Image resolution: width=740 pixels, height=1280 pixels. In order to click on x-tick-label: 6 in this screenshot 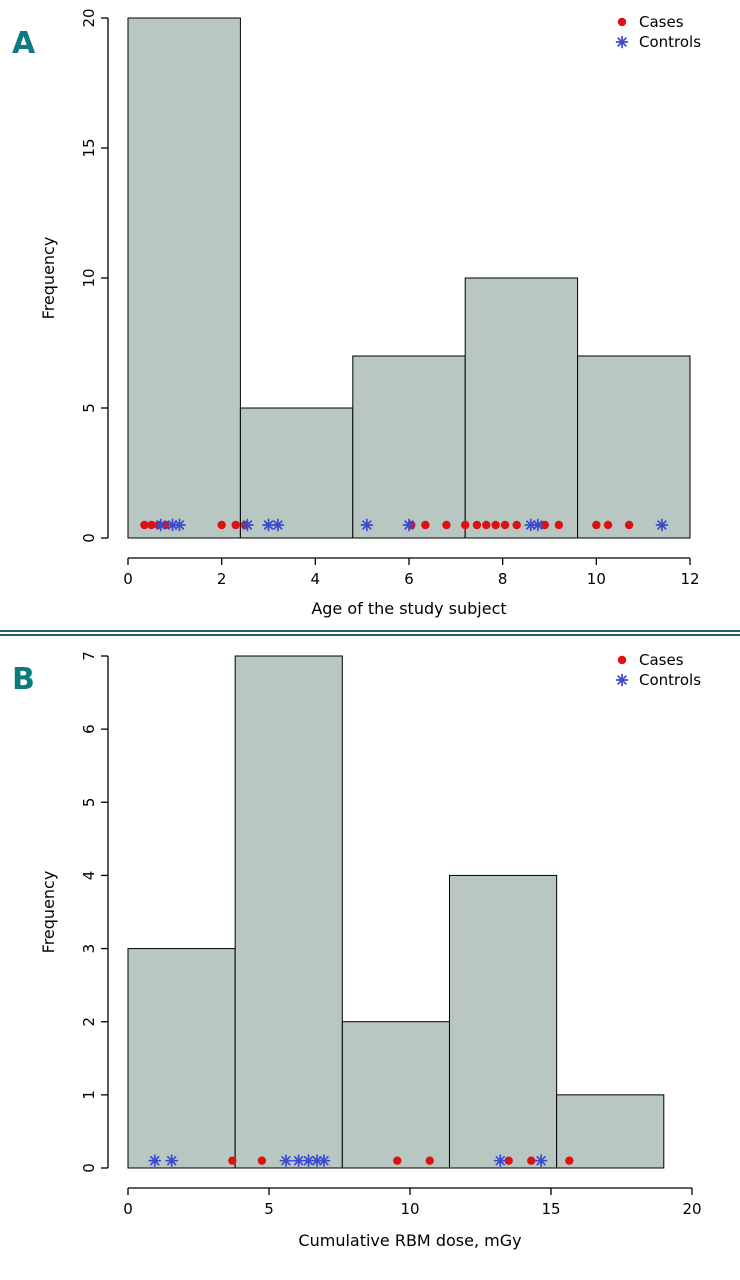, I will do `click(409, 579)`.